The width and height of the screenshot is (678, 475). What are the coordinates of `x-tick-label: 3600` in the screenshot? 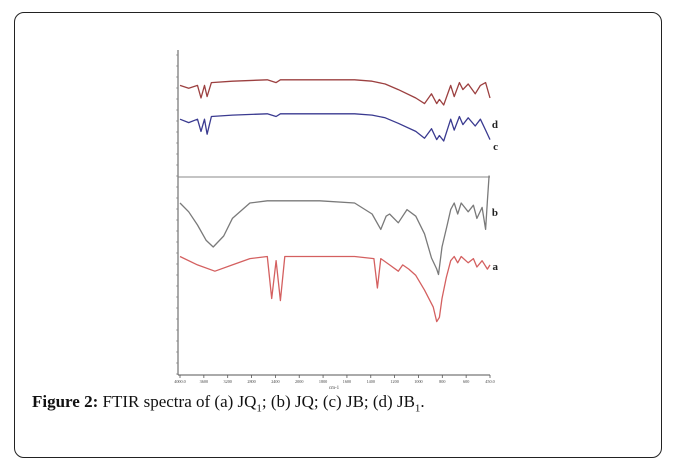 It's located at (204, 381).